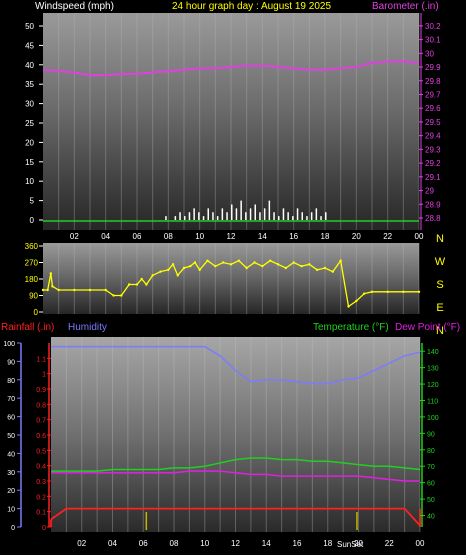  What do you see at coordinates (433, 218) in the screenshot?
I see `barometer-tick-label: 28.8` at bounding box center [433, 218].